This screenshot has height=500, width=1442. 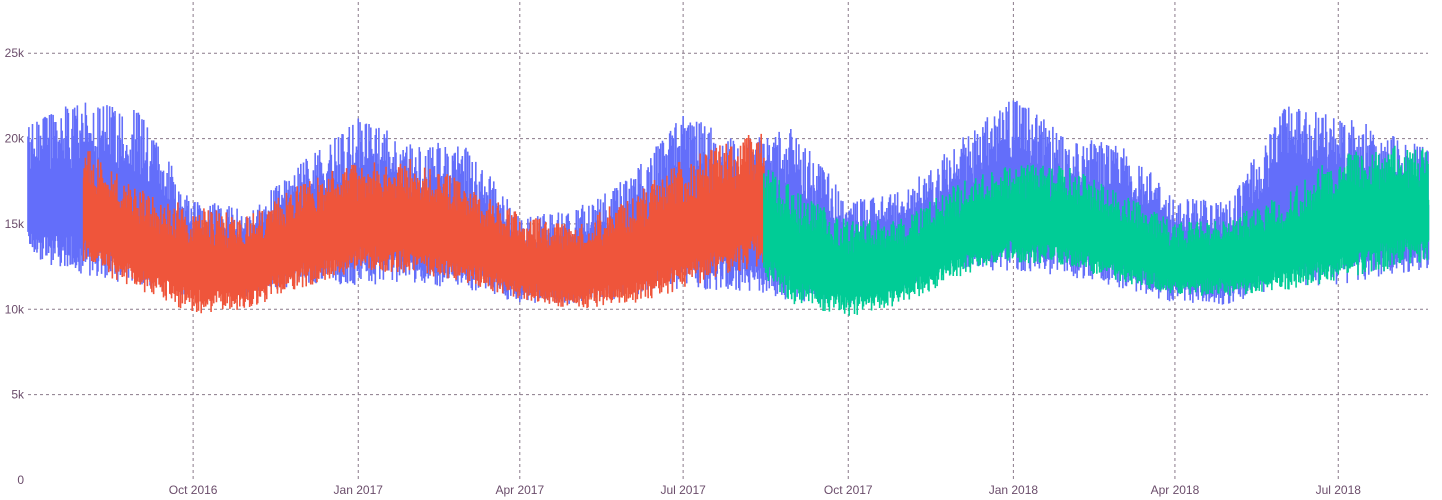 What do you see at coordinates (15, 309) in the screenshot?
I see `y-tick-label: 10k` at bounding box center [15, 309].